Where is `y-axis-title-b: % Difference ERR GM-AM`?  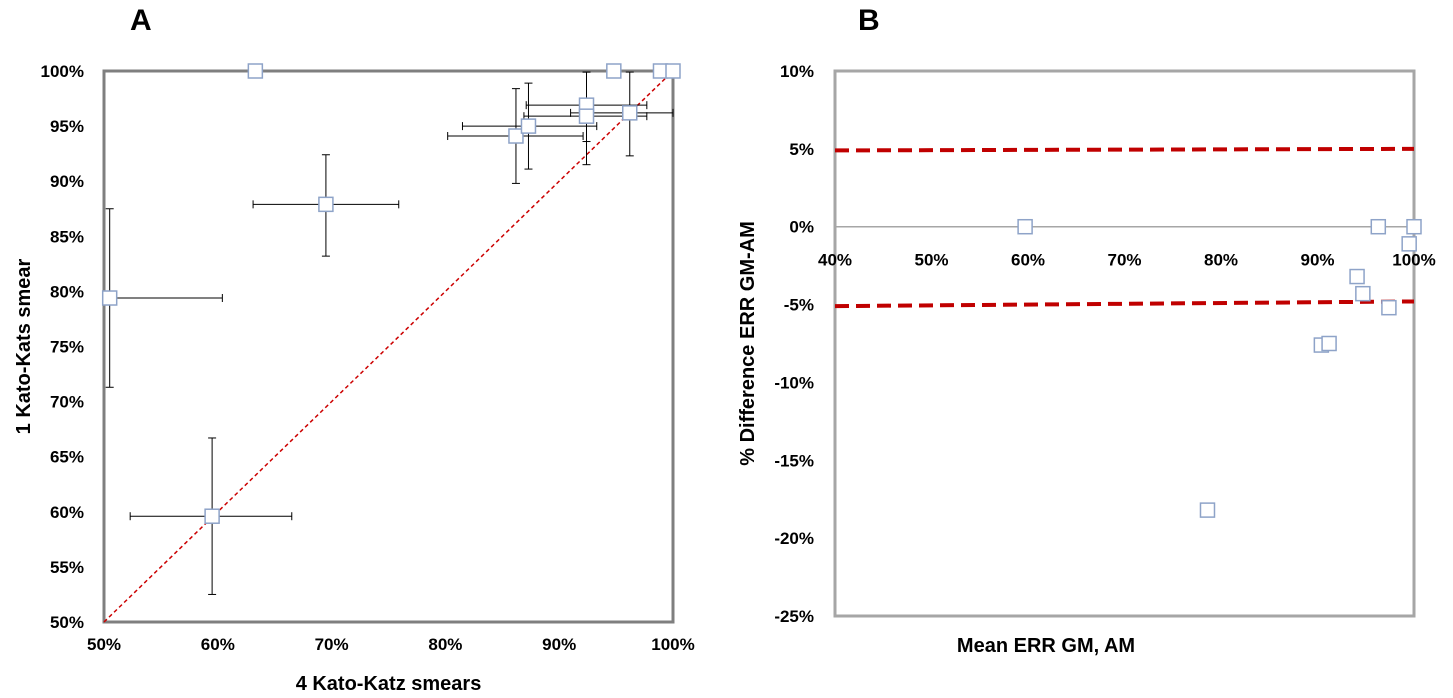
y-axis-title-b: % Difference ERR GM-AM is located at coordinates (748, 343).